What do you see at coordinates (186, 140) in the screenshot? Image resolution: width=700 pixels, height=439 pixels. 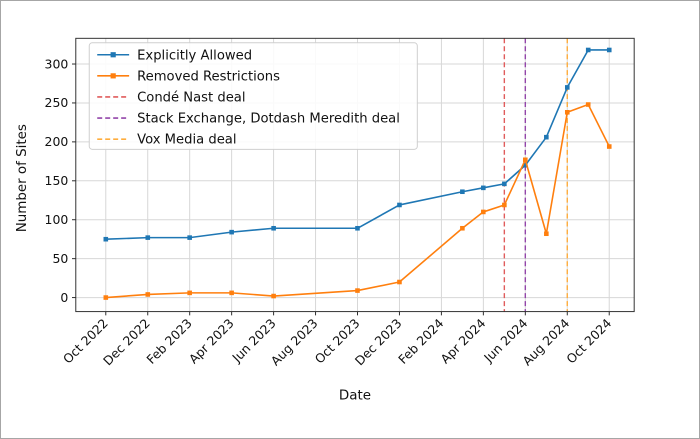 I see `legend-label: Vox Media deal` at bounding box center [186, 140].